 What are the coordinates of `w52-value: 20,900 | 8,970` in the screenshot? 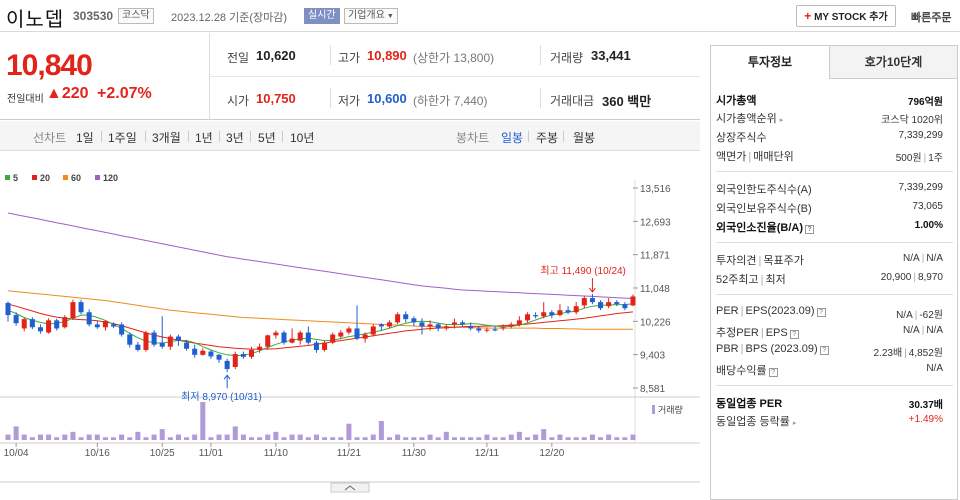 It's located at (911, 277).